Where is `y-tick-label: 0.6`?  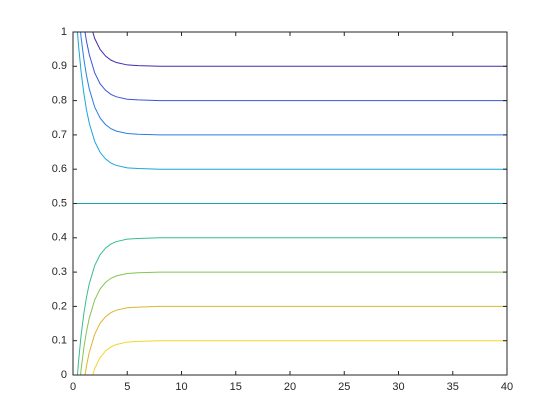 y-tick-label: 0.6 is located at coordinates (59, 169).